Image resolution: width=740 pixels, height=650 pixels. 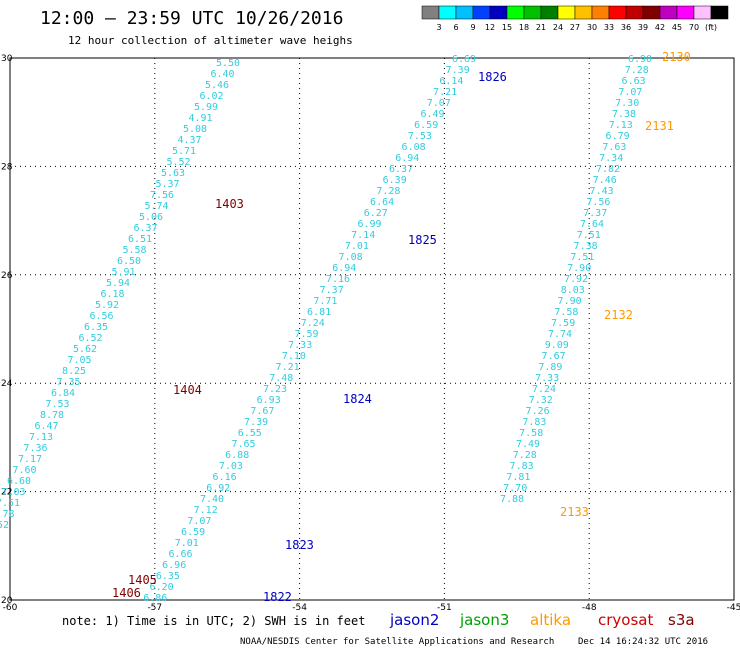 I want to click on lon-tick-label: -57, so click(x=154, y=608).